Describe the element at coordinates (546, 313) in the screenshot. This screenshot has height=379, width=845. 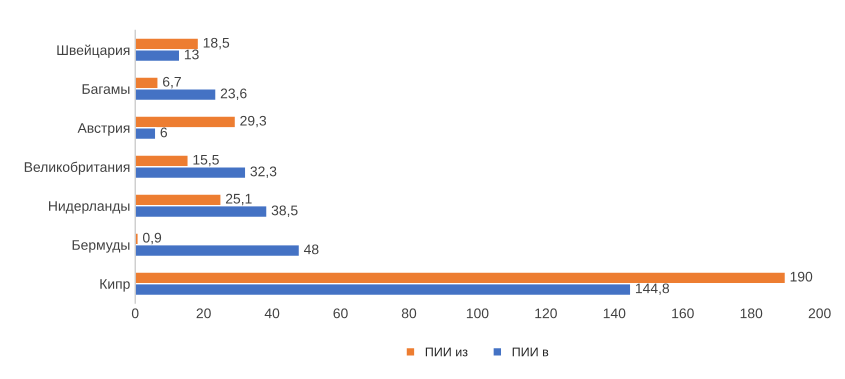
I see `x-tick-label: 120` at that location.